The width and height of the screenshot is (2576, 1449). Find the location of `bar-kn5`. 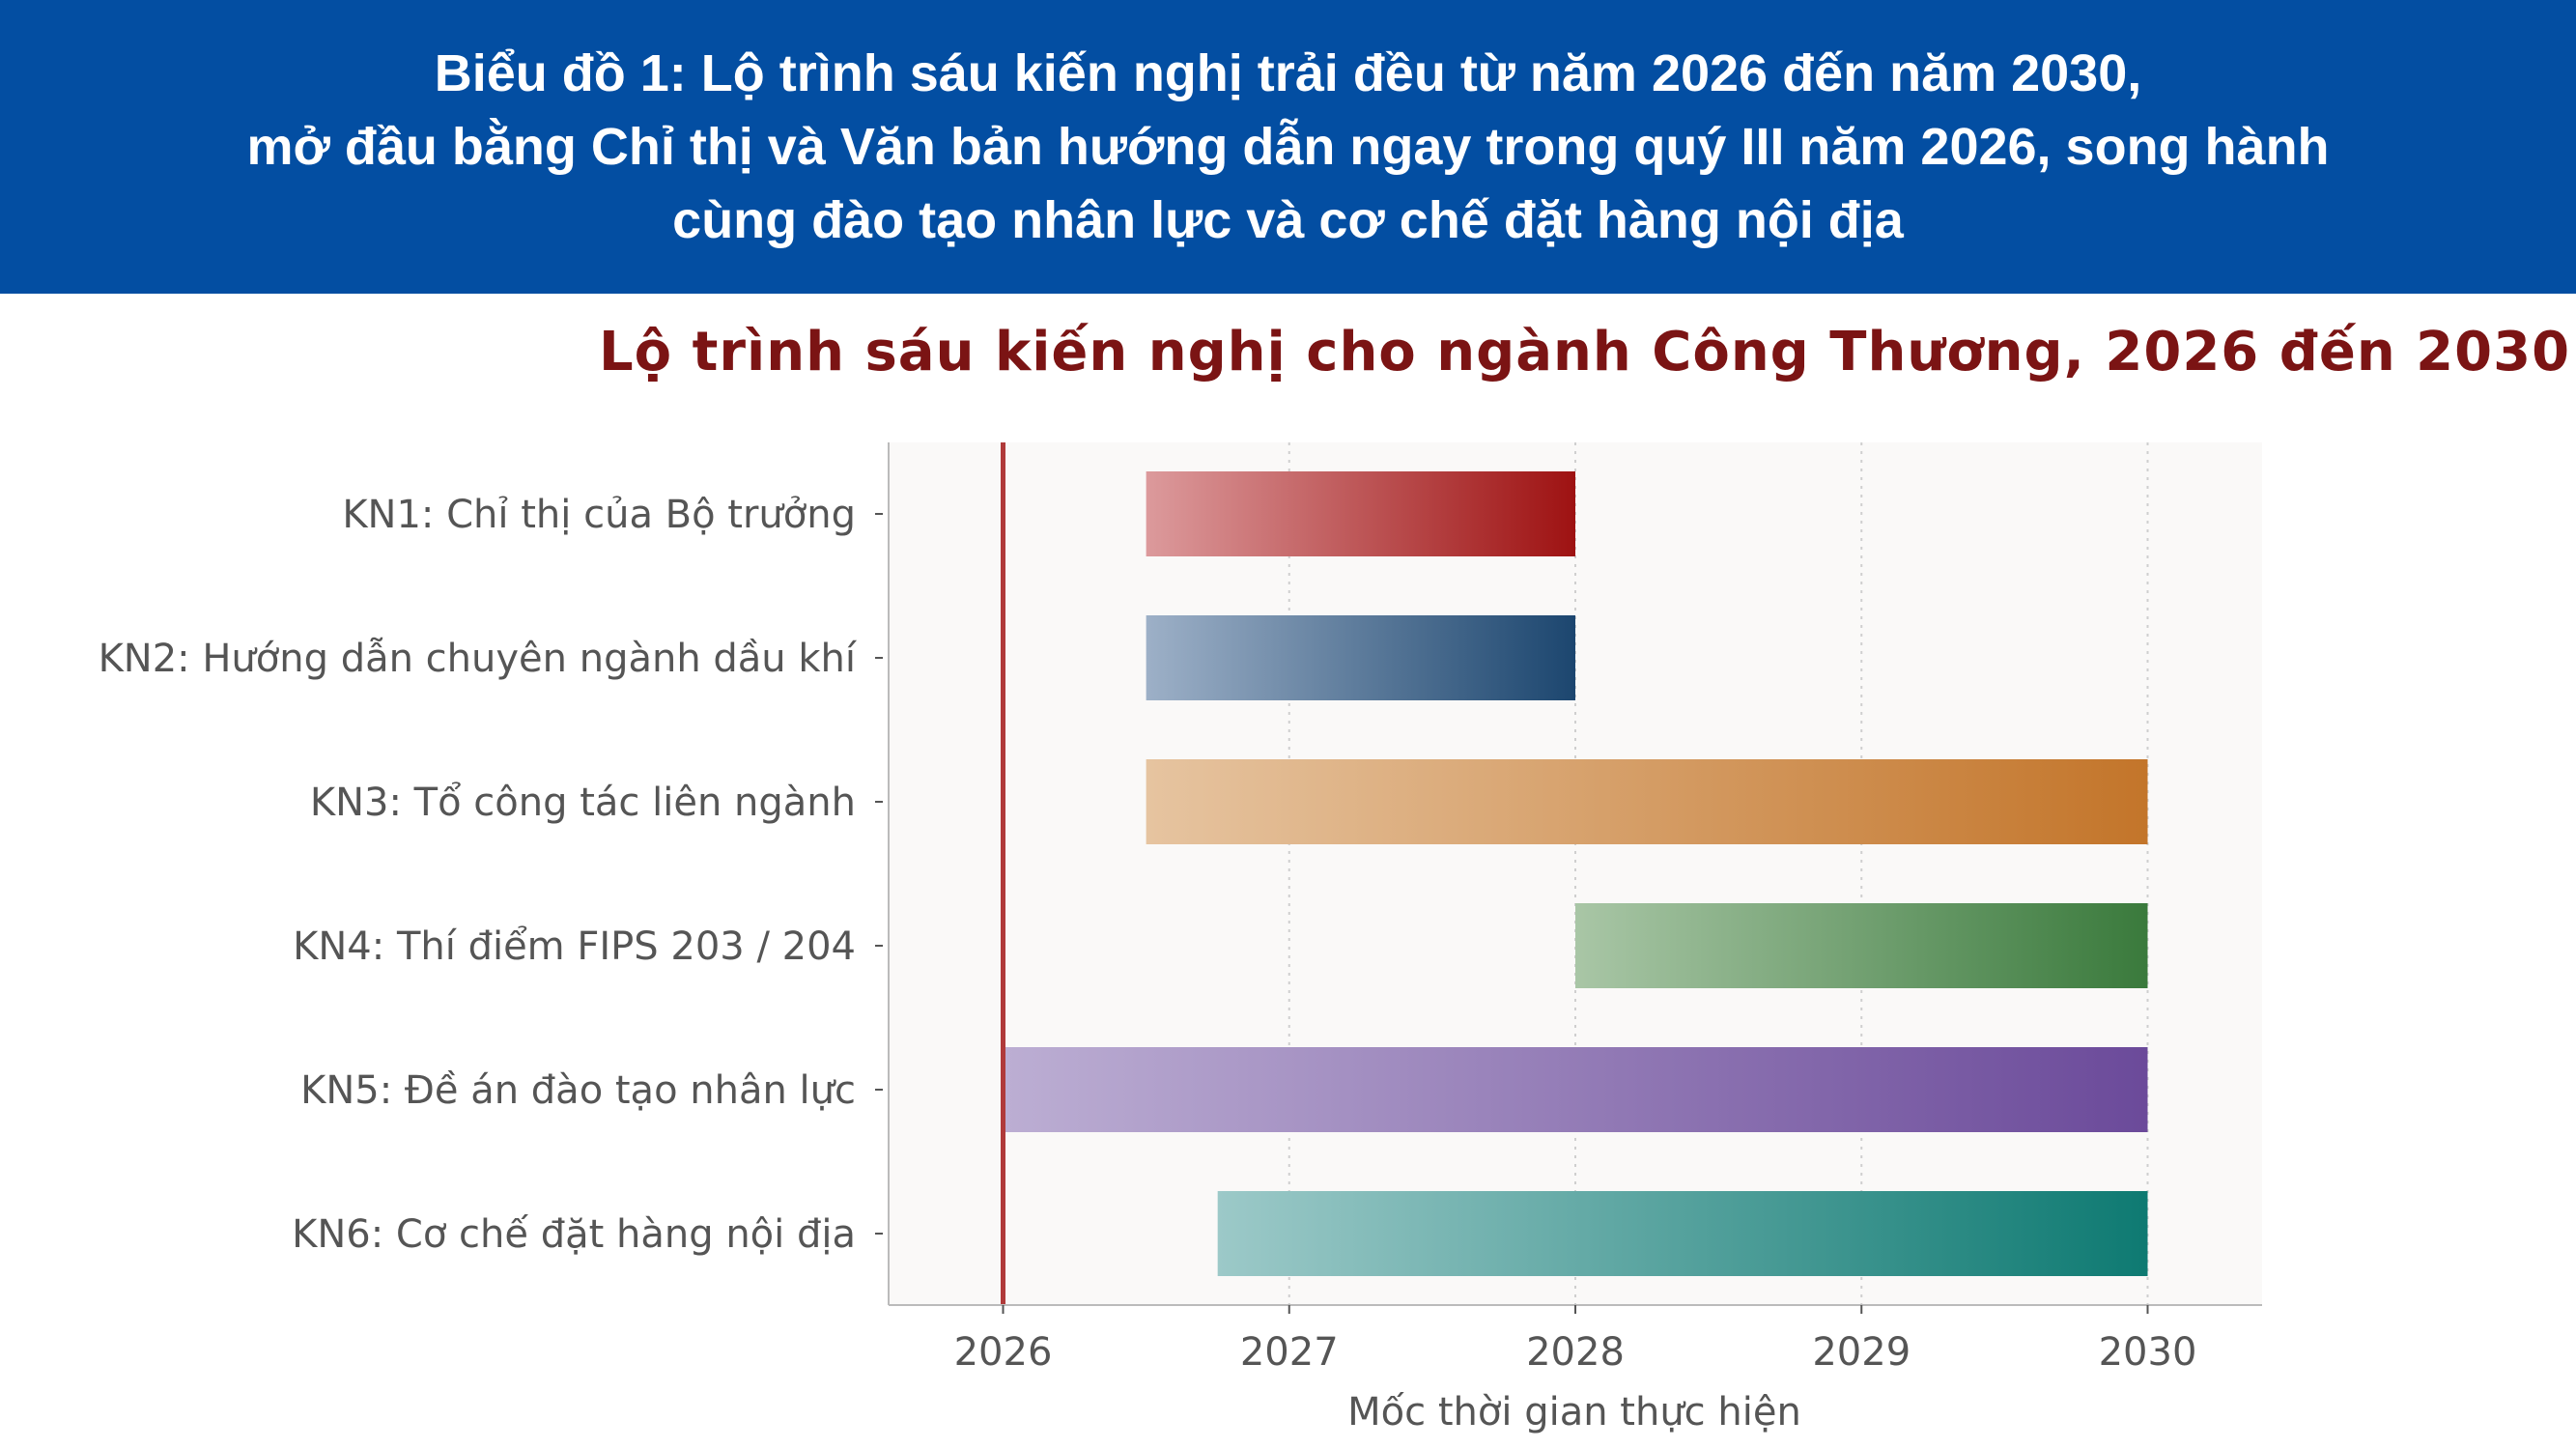

bar-kn5 is located at coordinates (1575, 1089).